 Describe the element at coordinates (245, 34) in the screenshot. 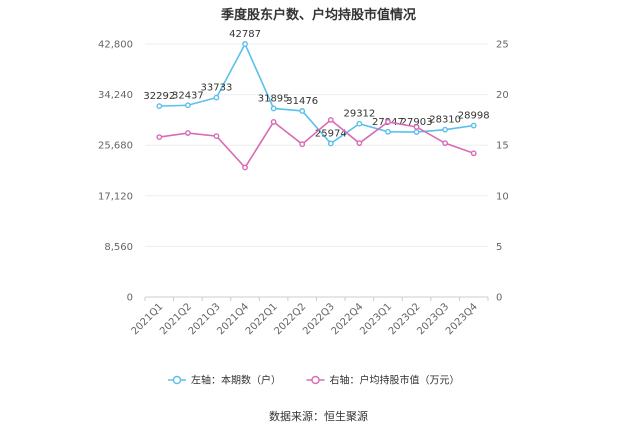

I see `data-label: 42787` at that location.